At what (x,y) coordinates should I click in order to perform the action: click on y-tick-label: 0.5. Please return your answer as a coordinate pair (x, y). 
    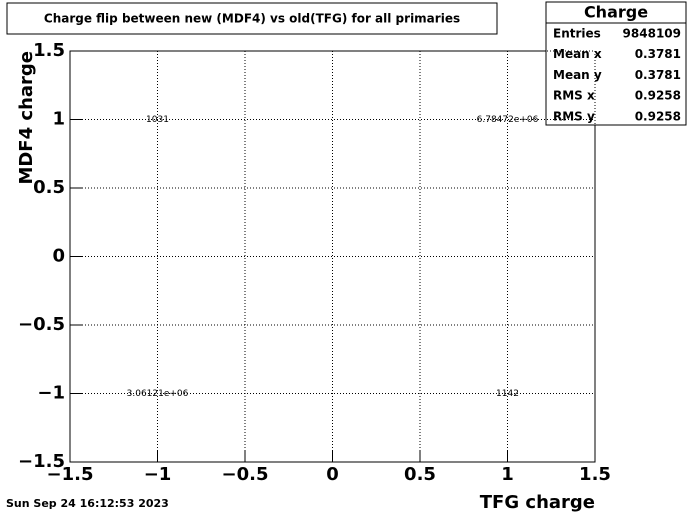
    Looking at the image, I should click on (49, 187).